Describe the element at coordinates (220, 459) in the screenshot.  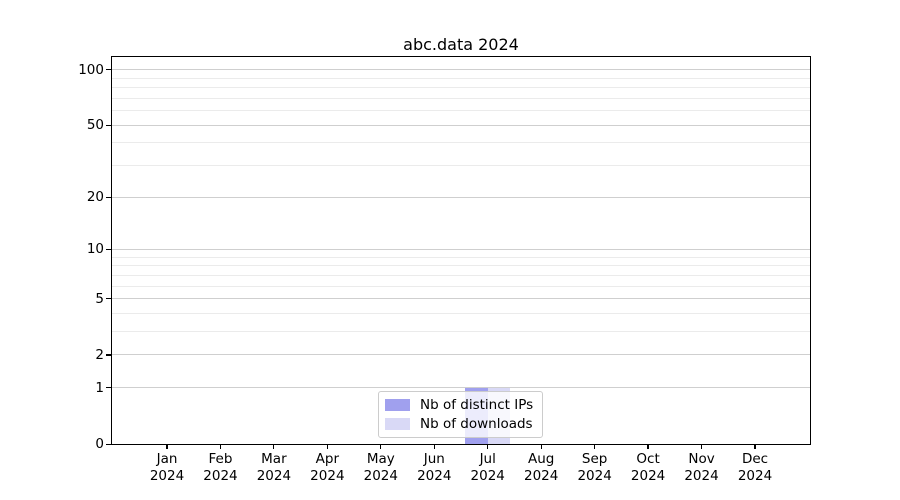
I see `x-tick-month: Feb` at that location.